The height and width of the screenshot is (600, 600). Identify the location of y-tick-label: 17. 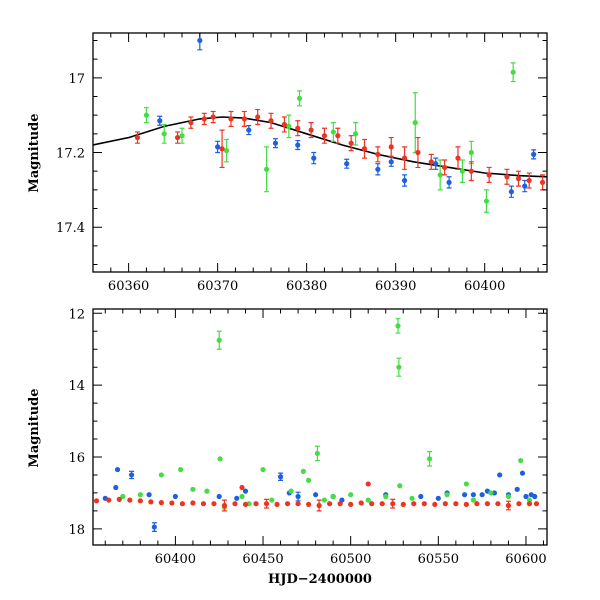
(76, 79).